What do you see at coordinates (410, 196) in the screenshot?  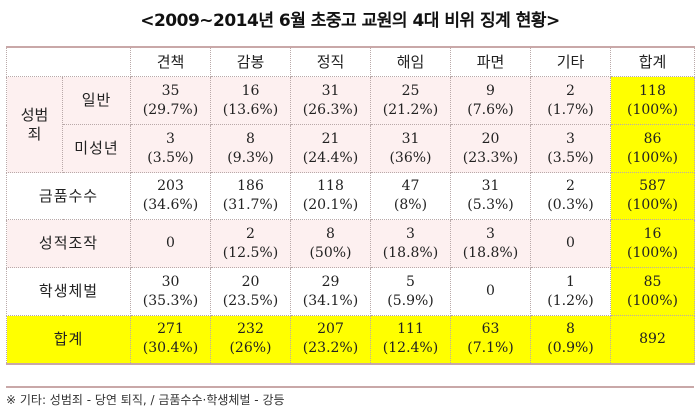 I see `table-cell: 47 (8%)` at bounding box center [410, 196].